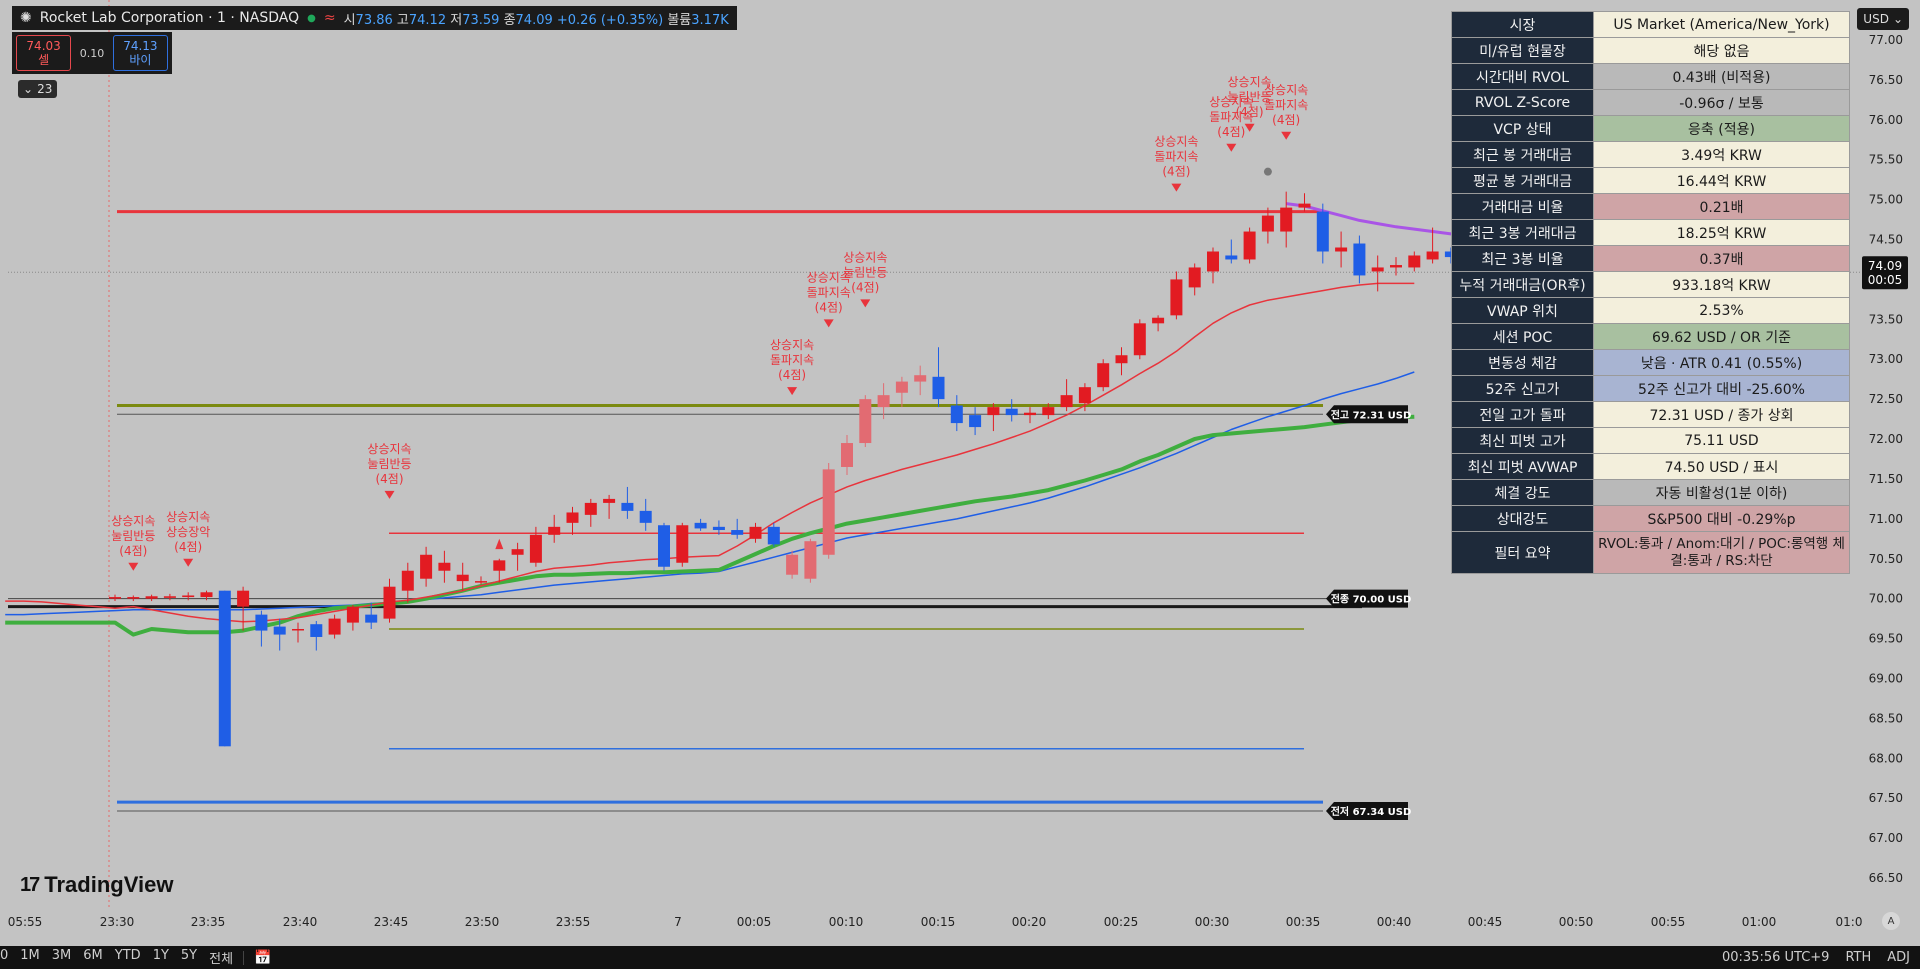 The width and height of the screenshot is (1920, 969). I want to click on low-label: 저, so click(456, 20).